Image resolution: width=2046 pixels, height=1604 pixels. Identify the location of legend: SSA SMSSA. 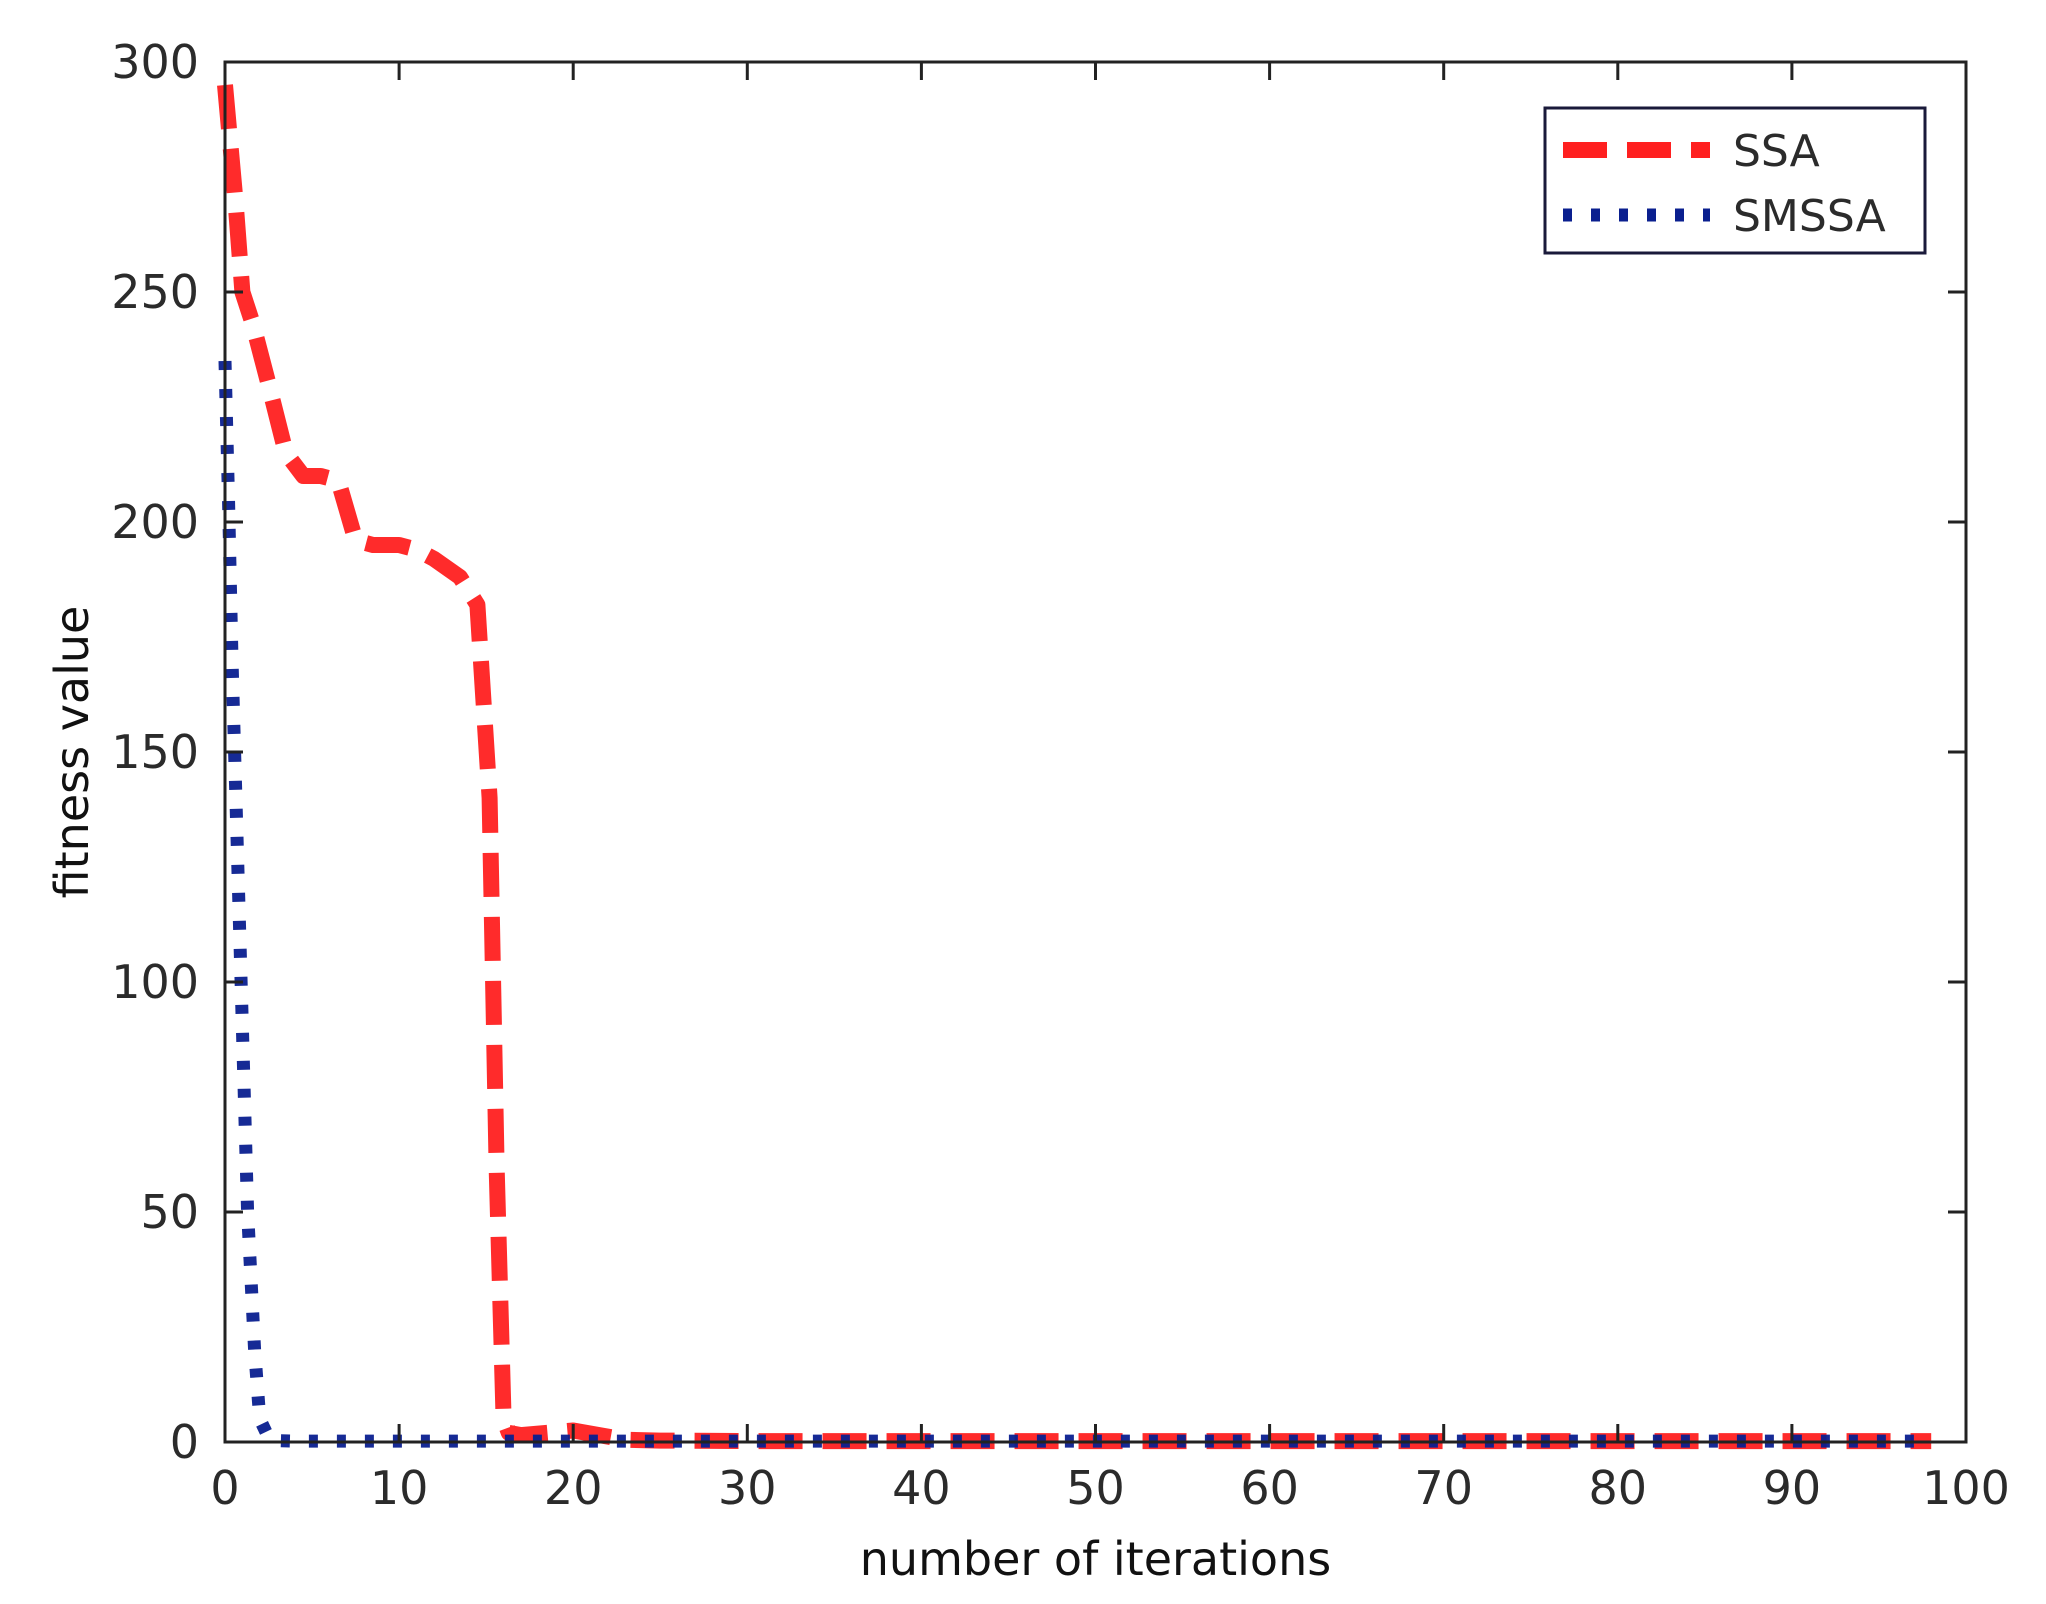
(1735, 180).